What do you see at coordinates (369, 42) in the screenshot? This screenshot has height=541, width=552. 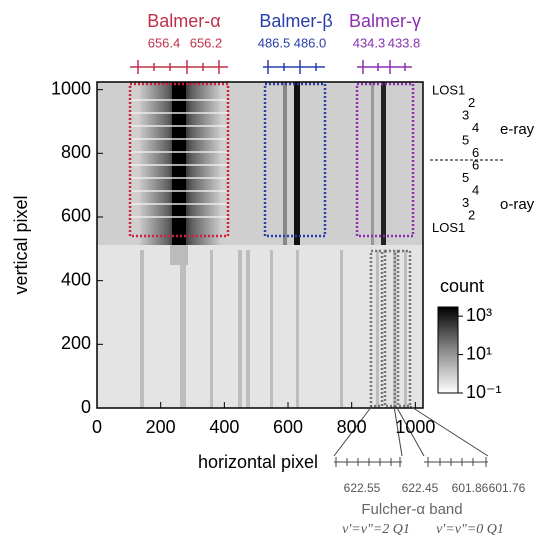 I see `line-wavelength: 434.3` at bounding box center [369, 42].